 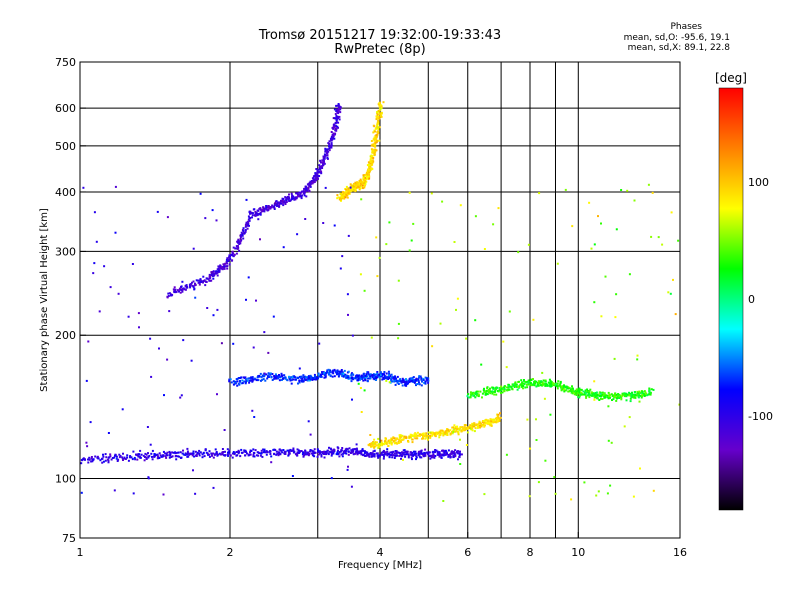 I want to click on y-tick-label: 100, so click(x=65, y=479).